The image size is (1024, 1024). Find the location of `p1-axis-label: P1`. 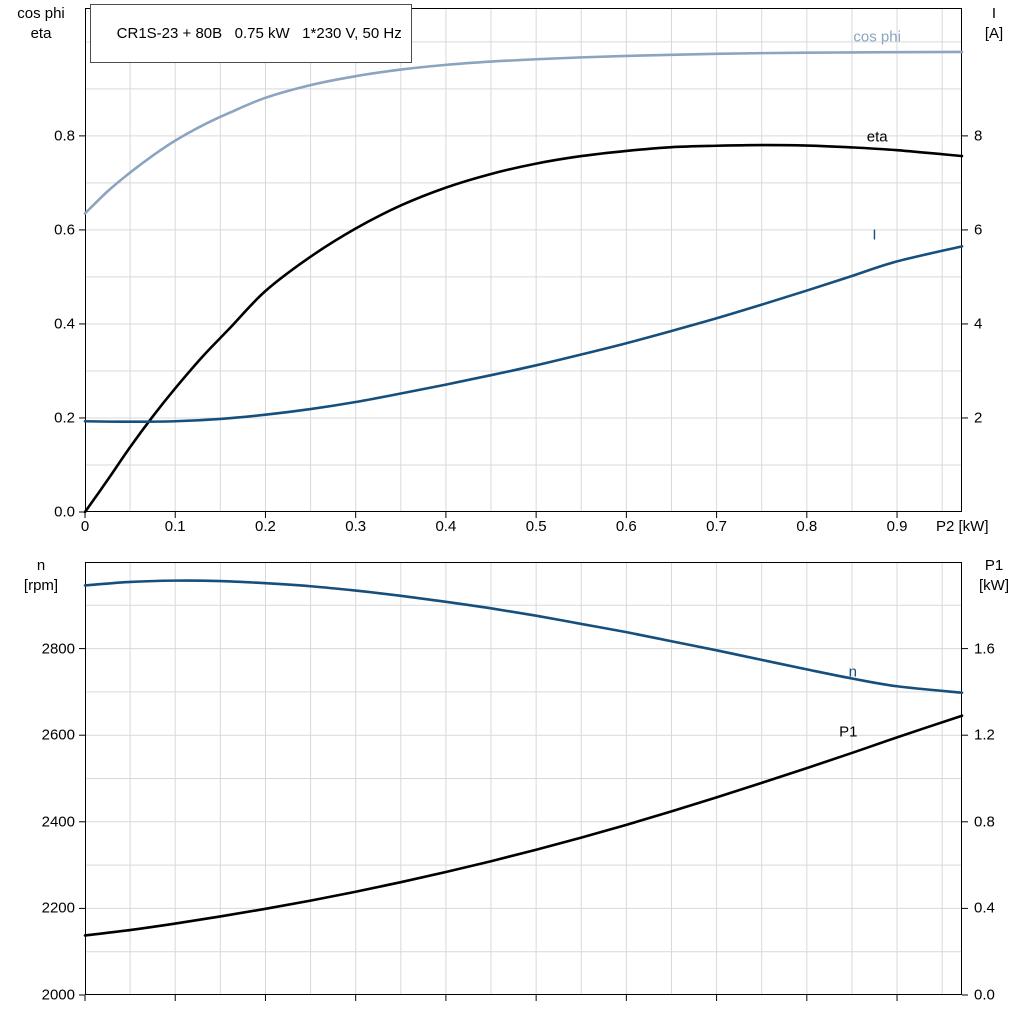

p1-axis-label: P1 is located at coordinates (994, 565).